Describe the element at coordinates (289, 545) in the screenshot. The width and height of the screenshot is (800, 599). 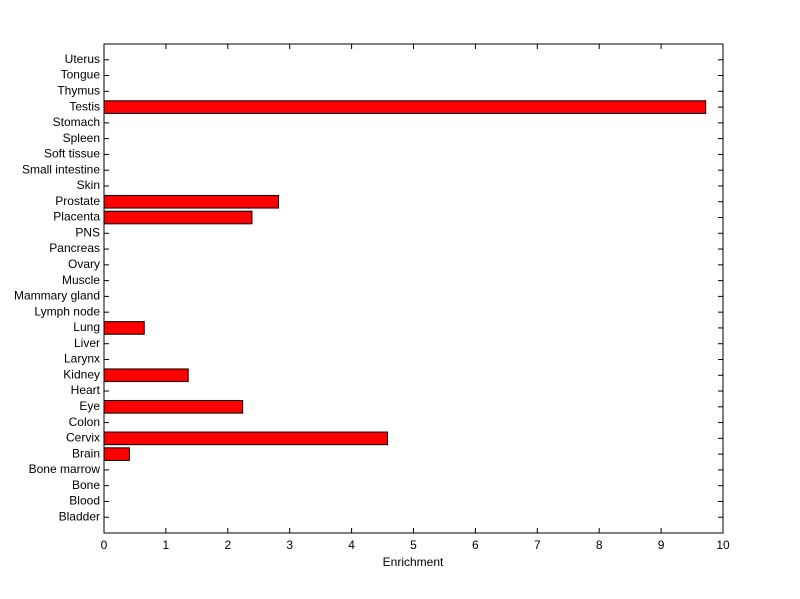
I see `x-tick-label: 3` at that location.